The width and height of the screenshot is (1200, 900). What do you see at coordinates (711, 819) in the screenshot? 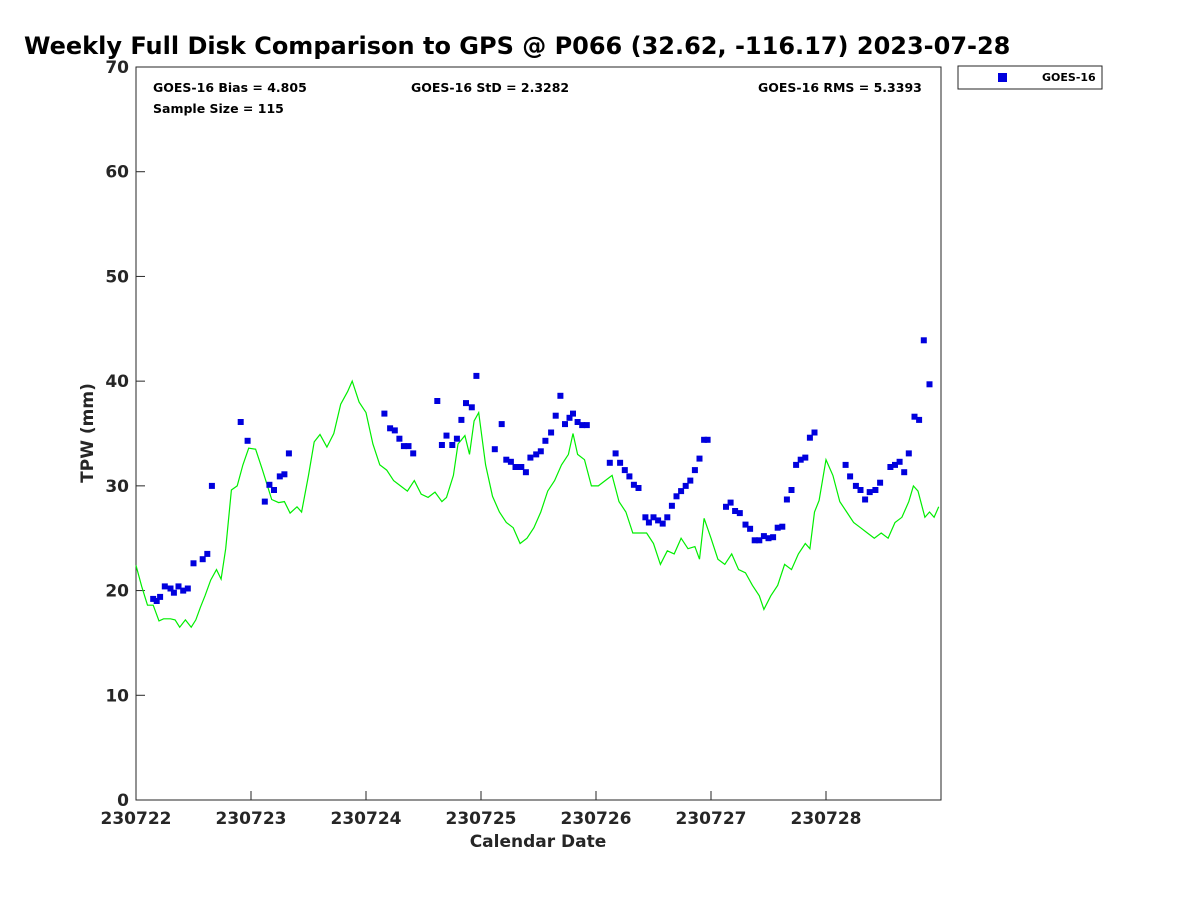
I see `x-tick-label: 230727` at bounding box center [711, 819].